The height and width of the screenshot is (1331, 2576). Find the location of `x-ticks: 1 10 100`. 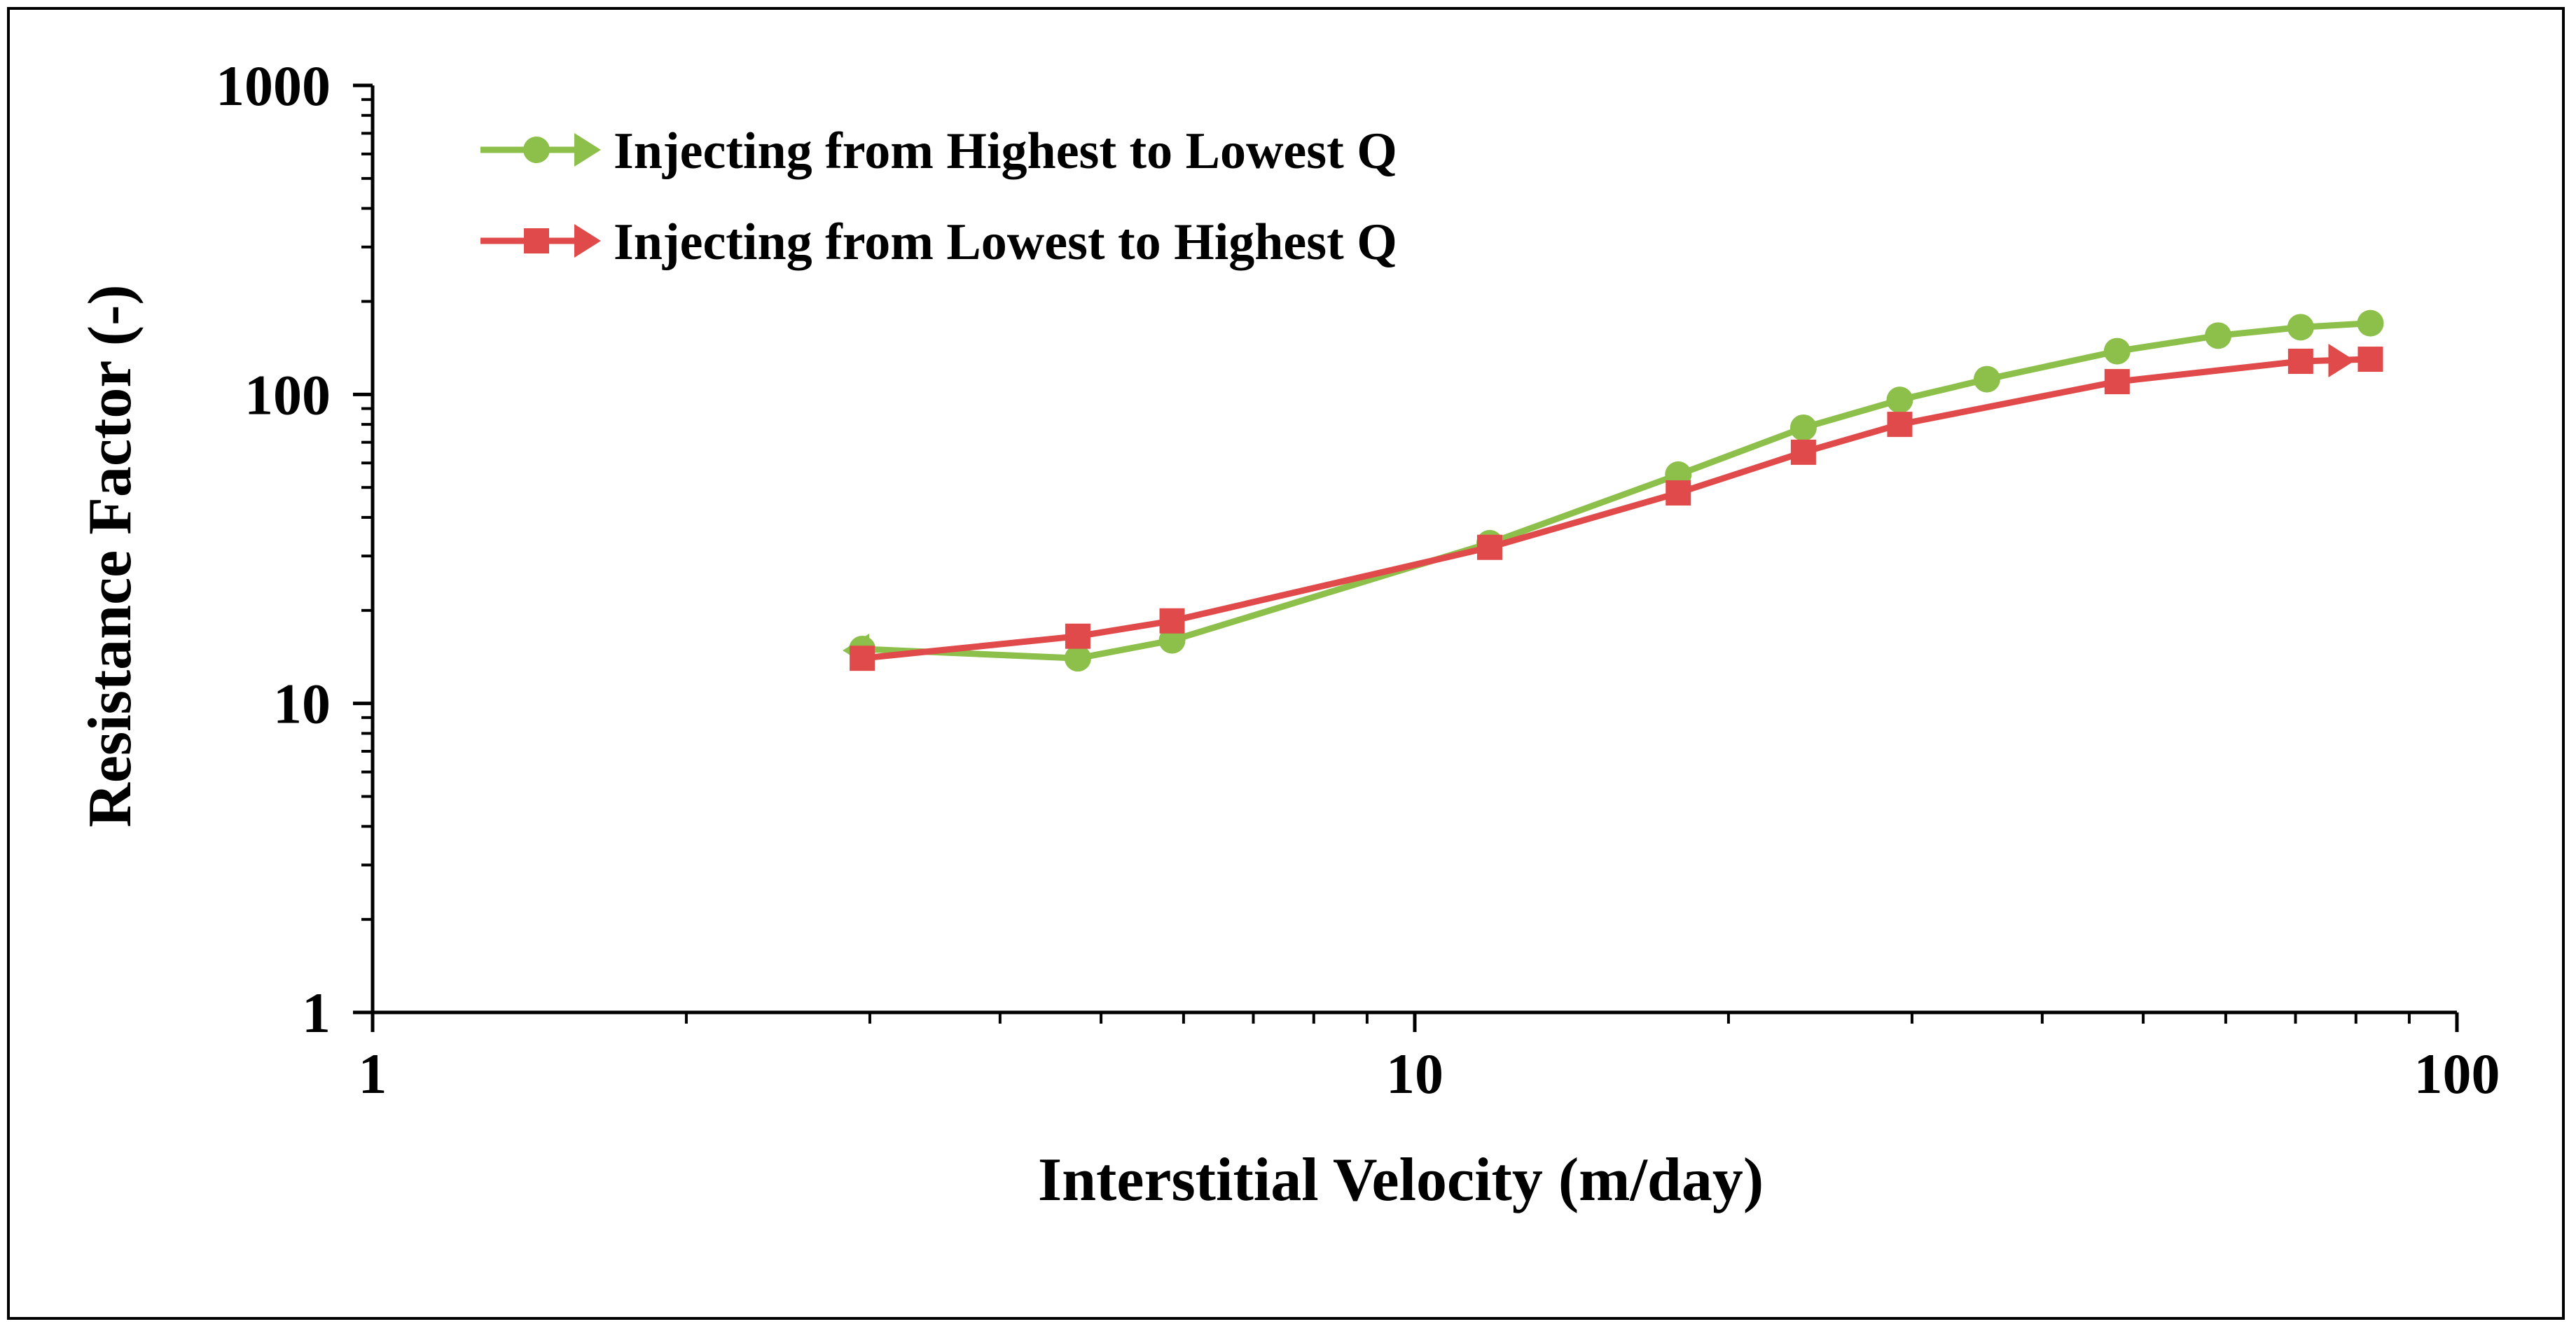

x-ticks: 1 10 100 is located at coordinates (1429, 1059).